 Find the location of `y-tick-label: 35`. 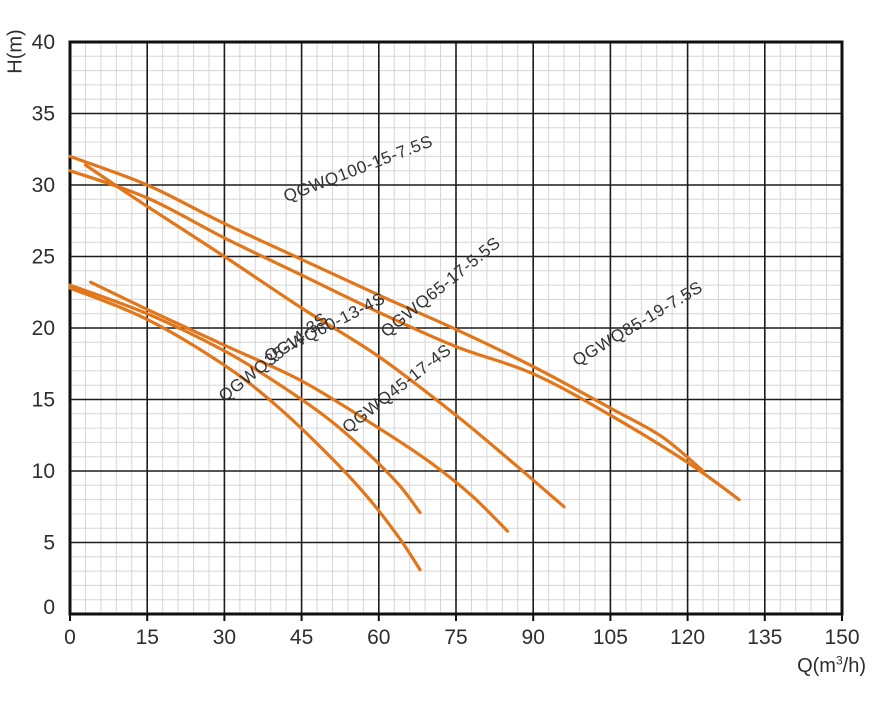

y-tick-label: 35 is located at coordinates (43, 114).